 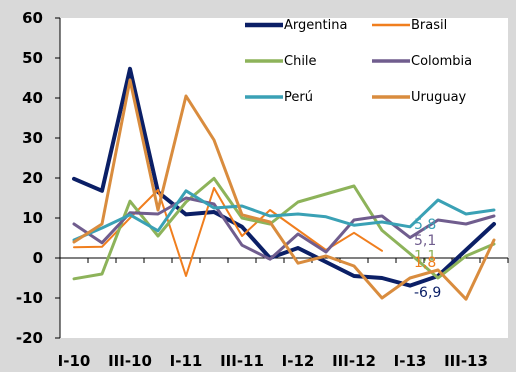 What do you see at coordinates (32, 178) in the screenshot?
I see `y-tick-label: 20` at bounding box center [32, 178].